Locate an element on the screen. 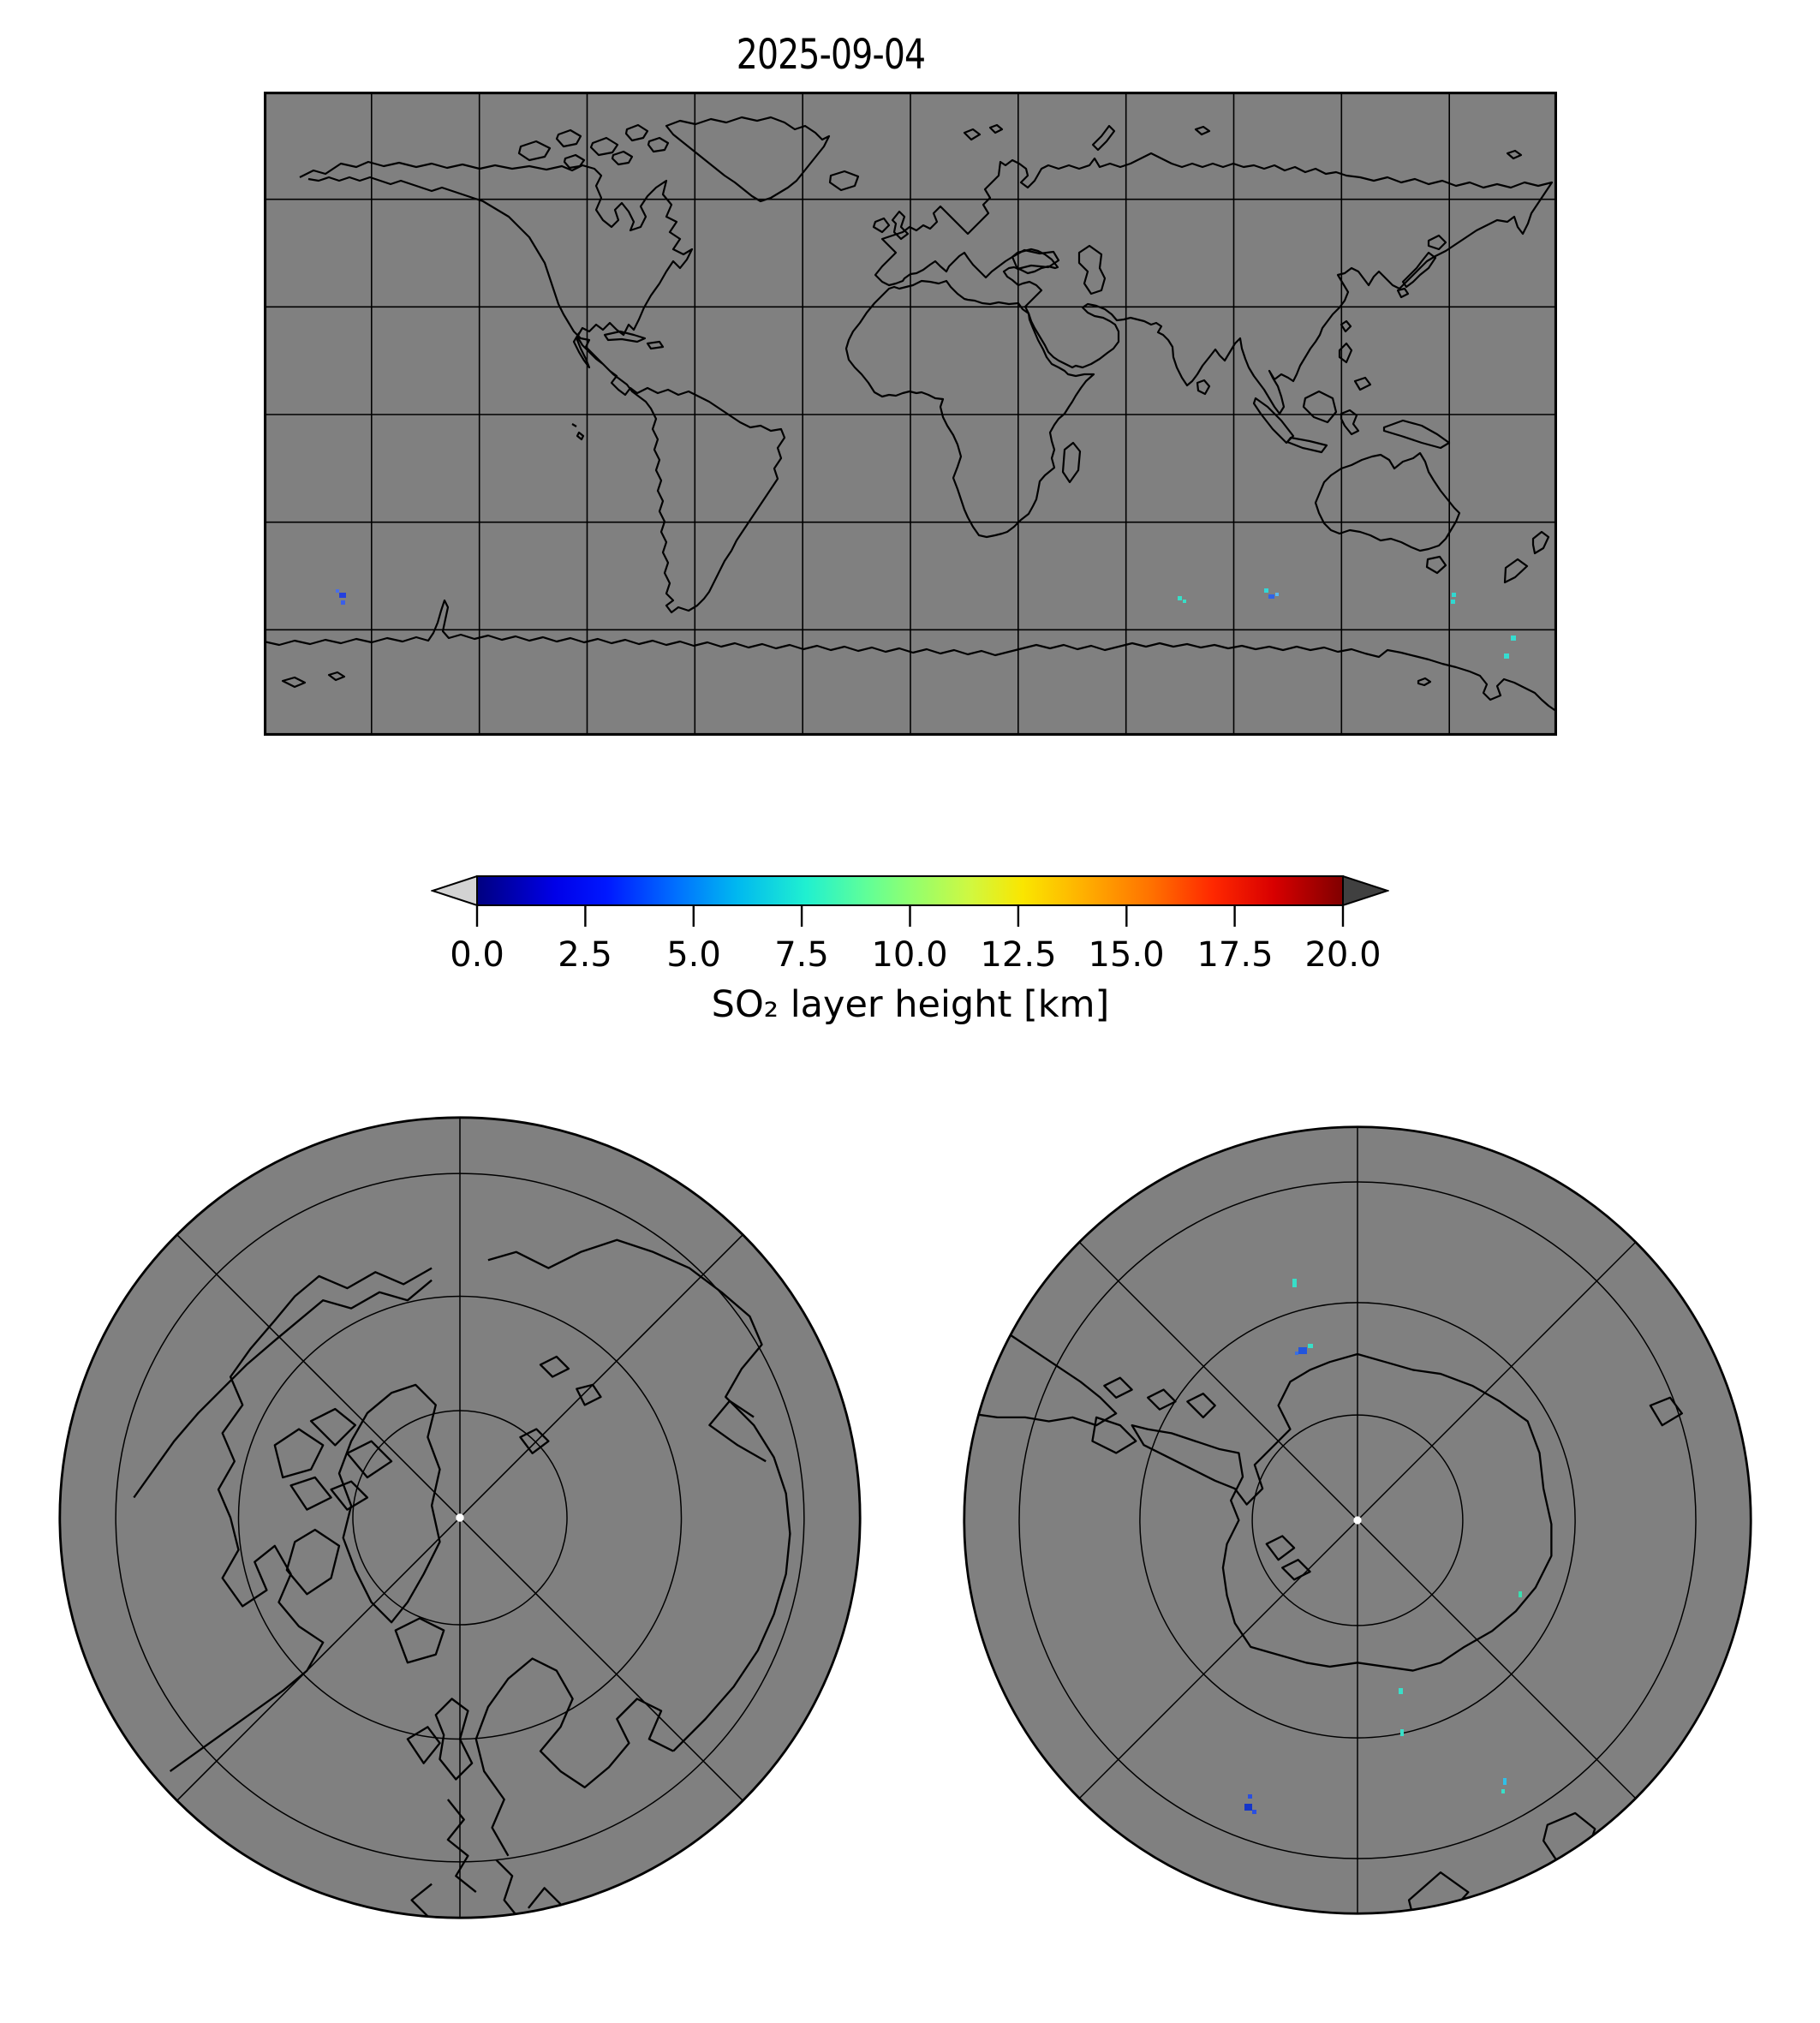 The image size is (1820, 2023). colorbar is located at coordinates (910, 901).